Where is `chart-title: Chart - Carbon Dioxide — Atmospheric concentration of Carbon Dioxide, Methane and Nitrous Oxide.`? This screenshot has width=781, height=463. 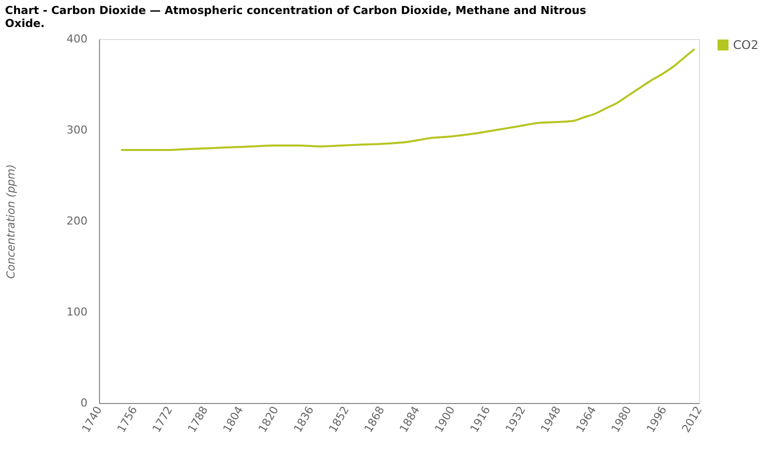
chart-title: Chart - Carbon Dioxide — Atmospheric concentration of Carbon Dioxide, Methane and Nitrous Oxide. is located at coordinates (296, 17).